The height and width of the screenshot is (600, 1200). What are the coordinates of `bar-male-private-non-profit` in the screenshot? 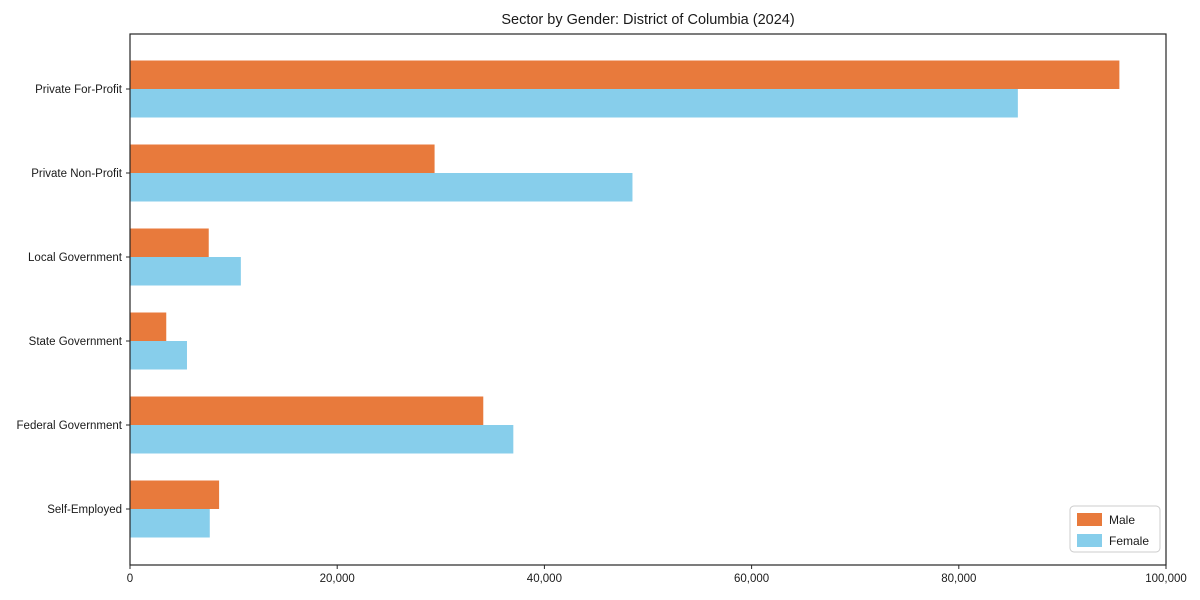 It's located at (282, 158).